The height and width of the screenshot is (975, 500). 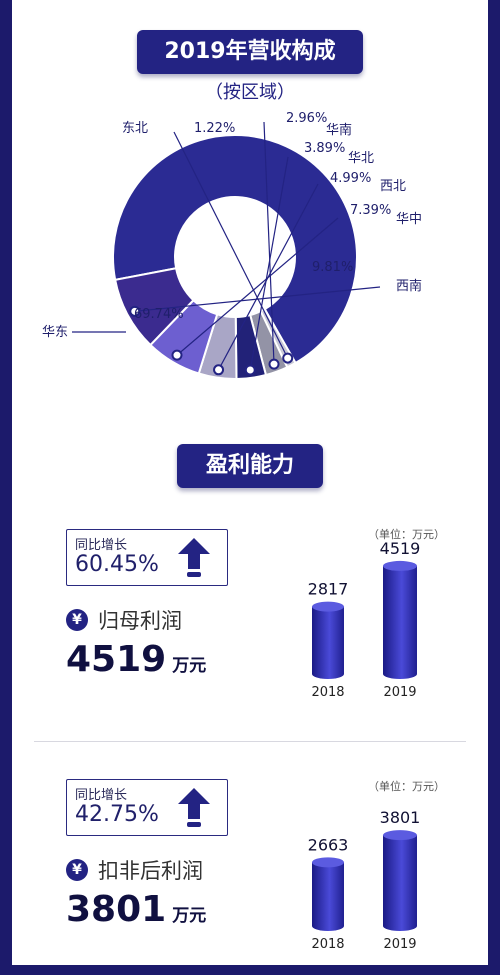 What do you see at coordinates (339, 130) in the screenshot?
I see `slice-category-label: 华南` at bounding box center [339, 130].